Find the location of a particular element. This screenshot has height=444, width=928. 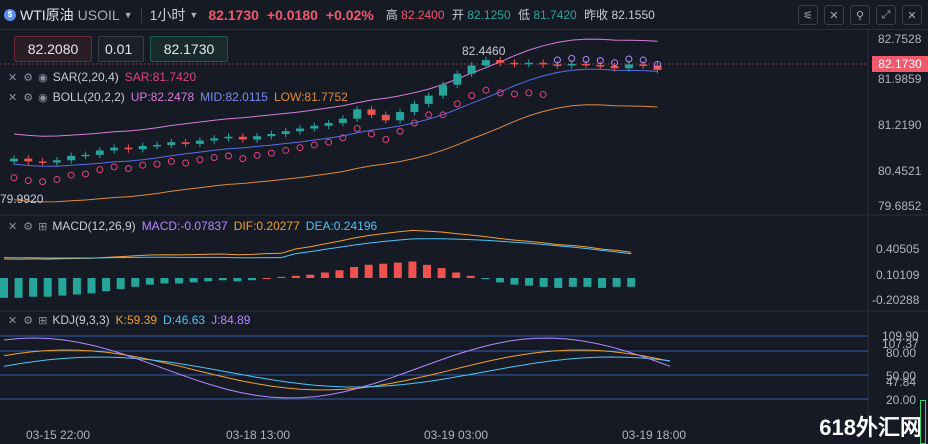

close-icon: ✕ is located at coordinates (834, 15).